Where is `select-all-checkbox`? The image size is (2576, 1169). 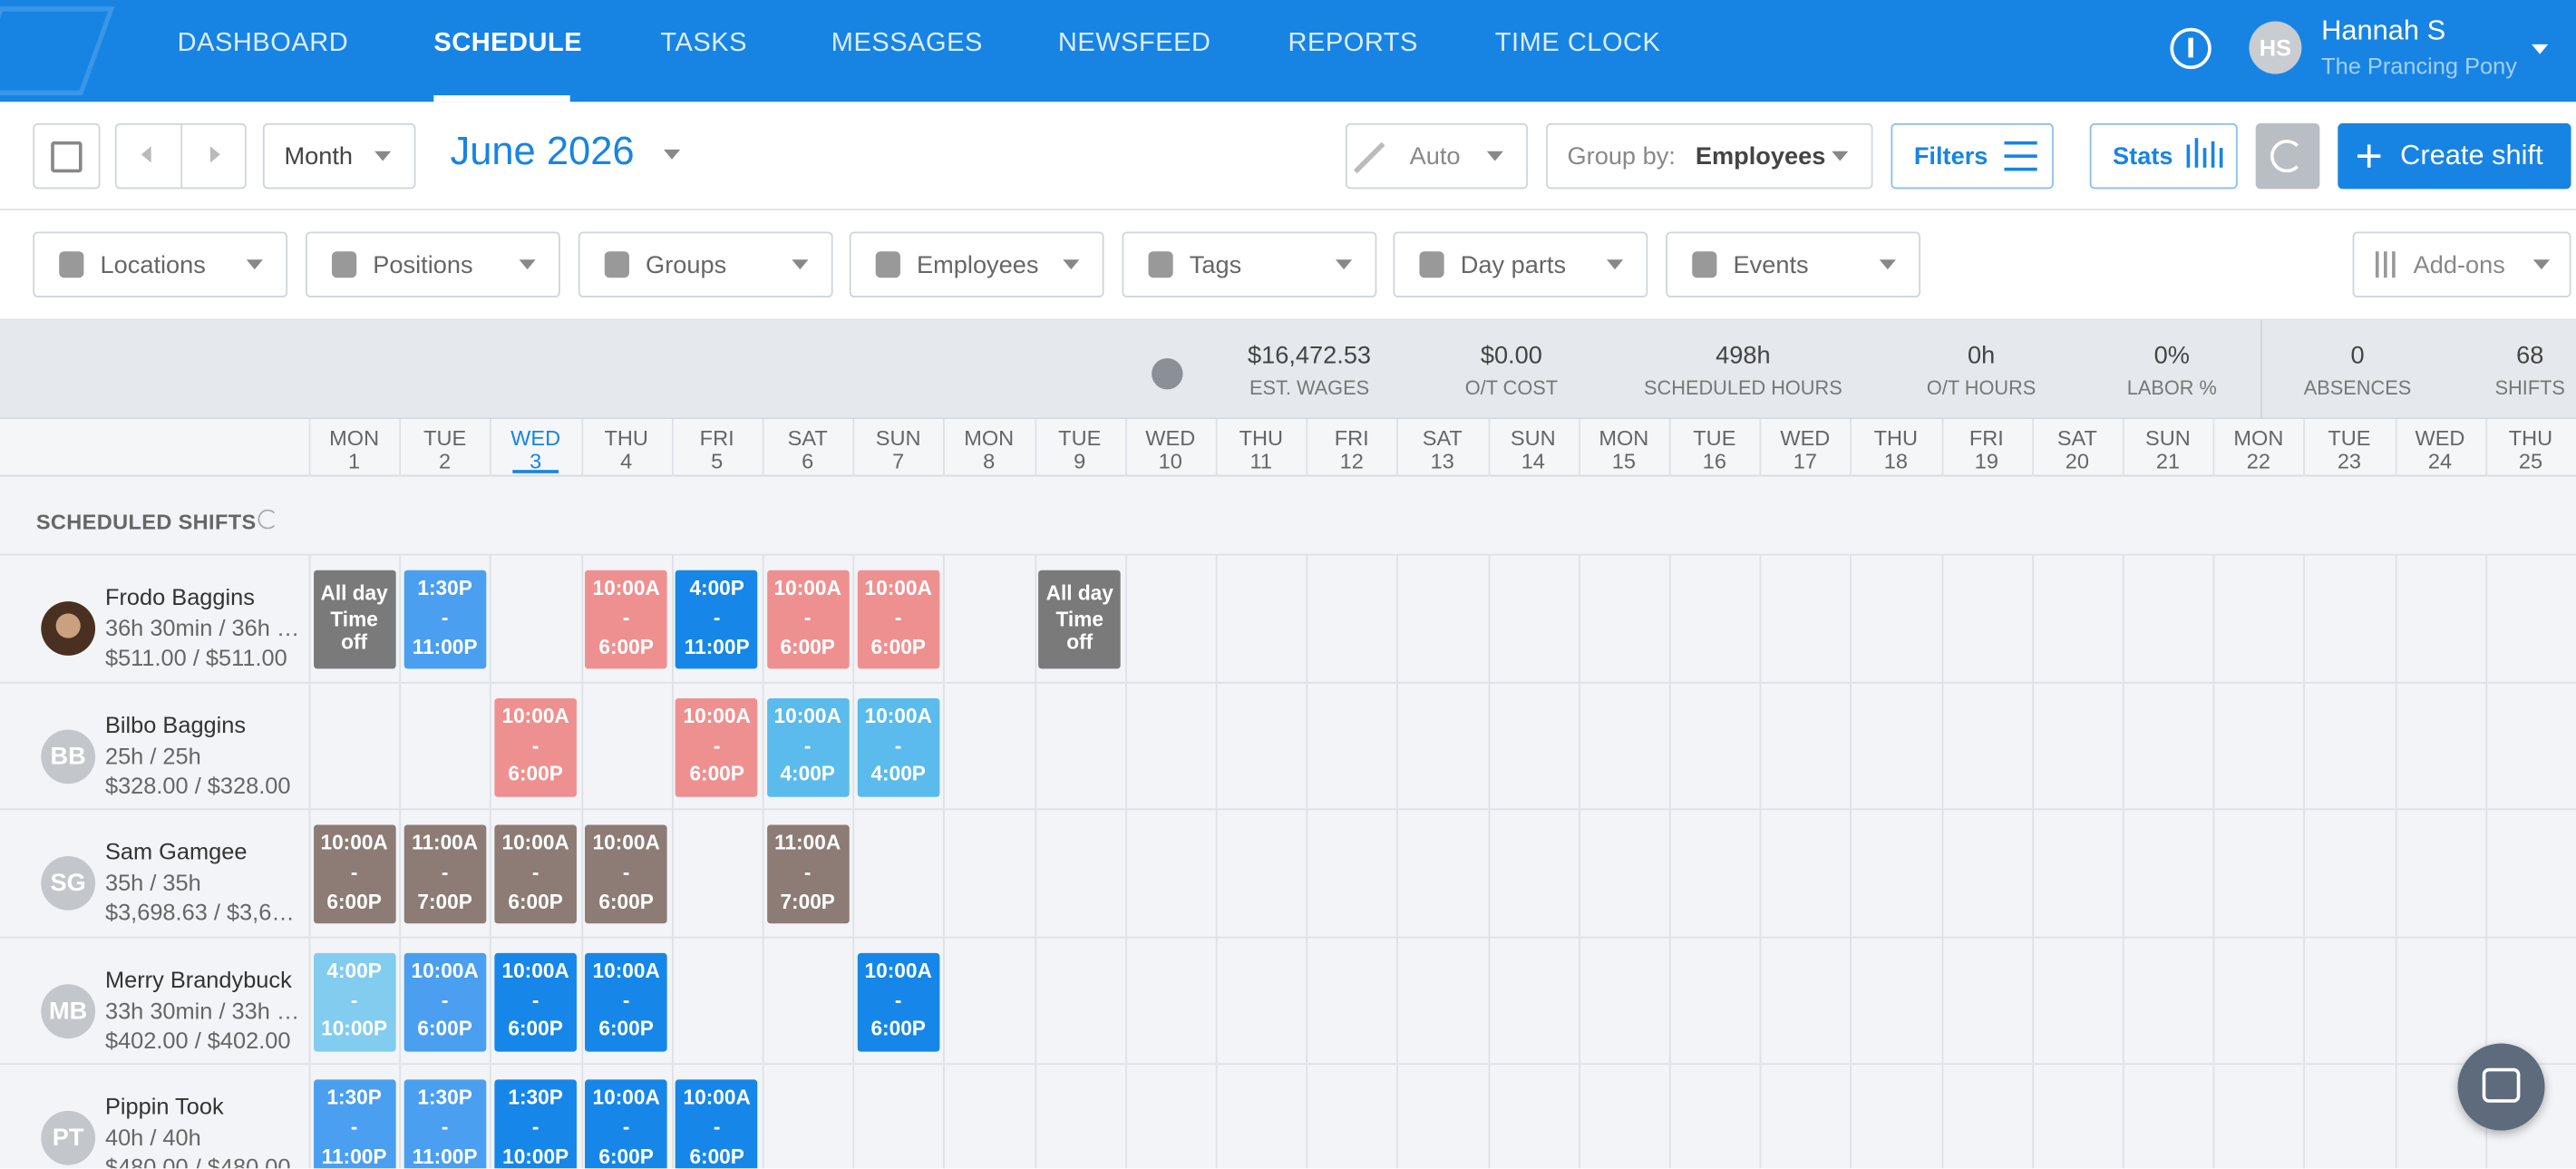 select-all-checkbox is located at coordinates (67, 156).